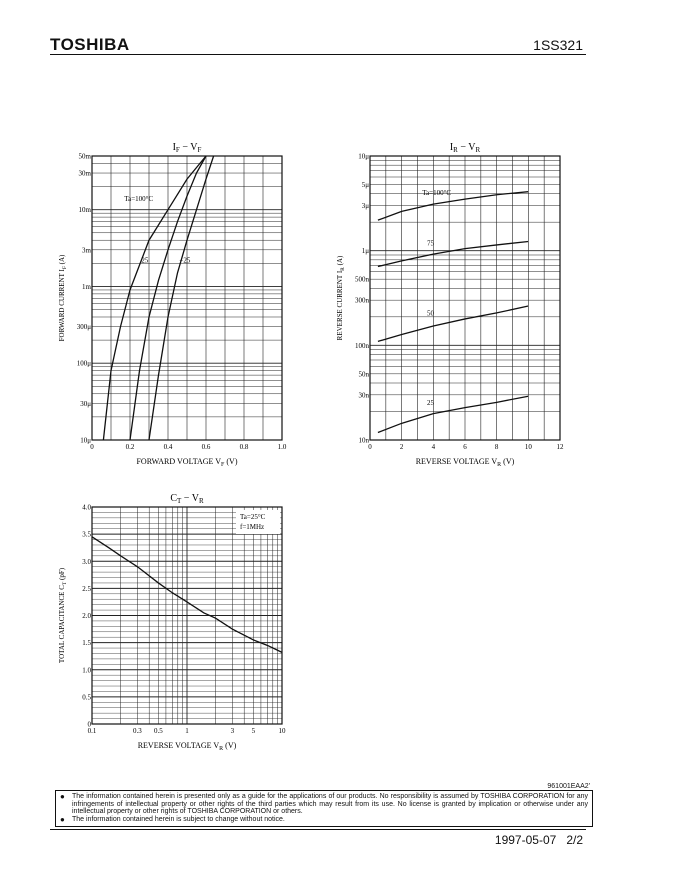  I want to click on y-tick-label: 3μ, so click(366, 206).